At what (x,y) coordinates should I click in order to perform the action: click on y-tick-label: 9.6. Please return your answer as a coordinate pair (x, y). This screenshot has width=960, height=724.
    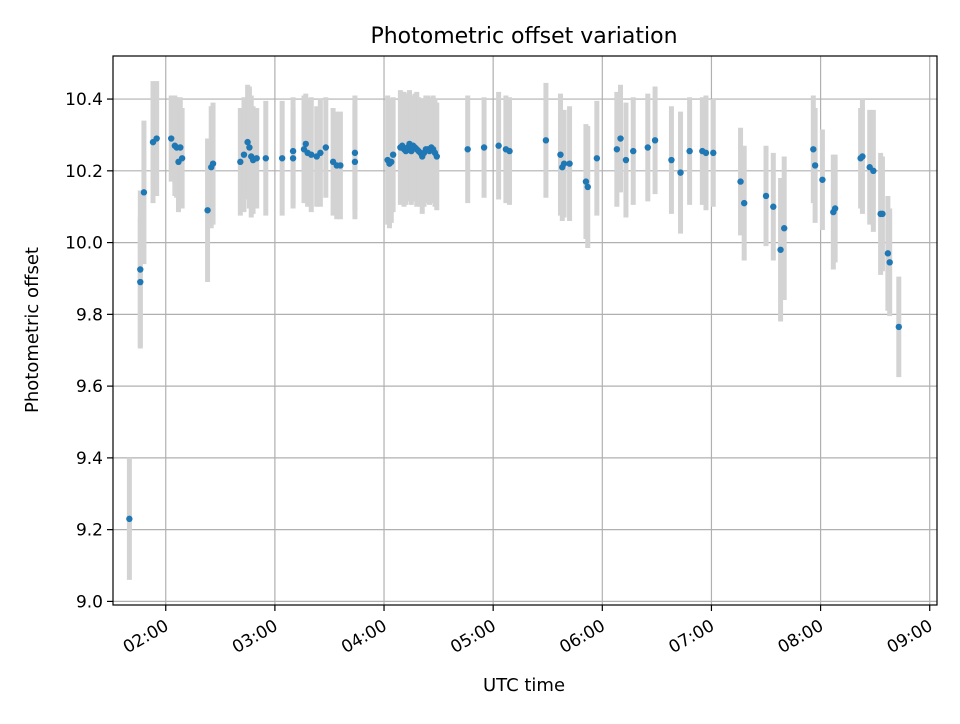
    Looking at the image, I should click on (89, 387).